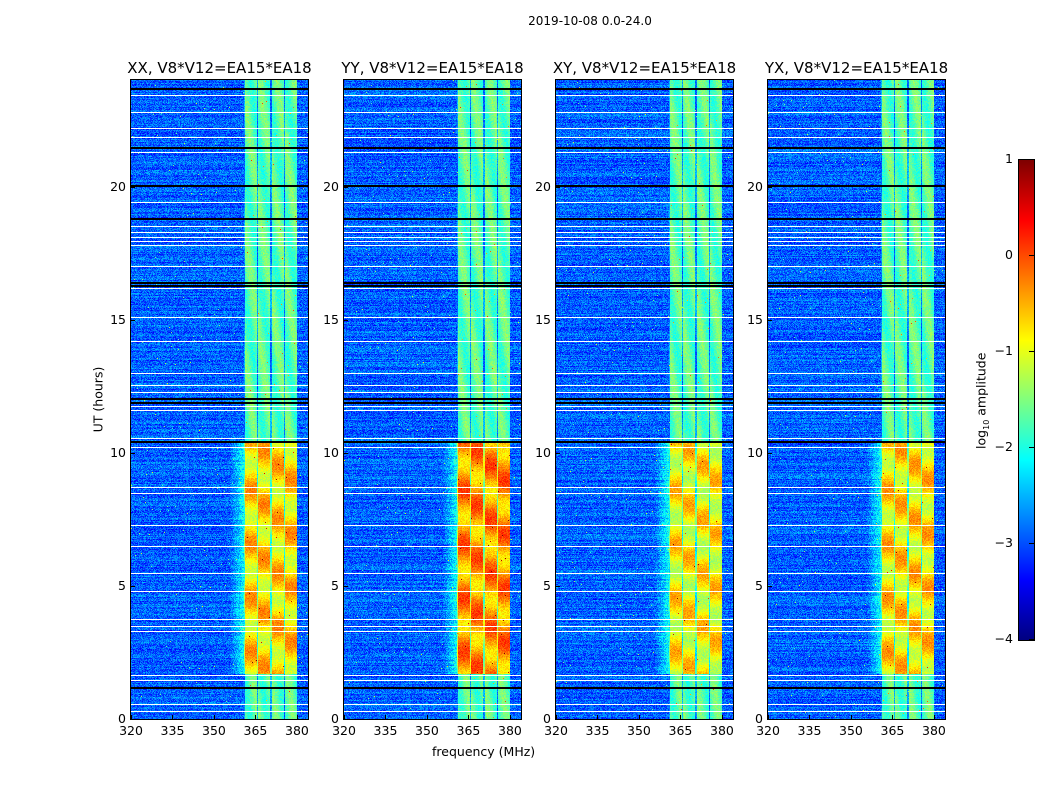 This screenshot has height=800, width=1050. What do you see at coordinates (1009, 254) in the screenshot?
I see `colorbar-tick-label: 0` at bounding box center [1009, 254].